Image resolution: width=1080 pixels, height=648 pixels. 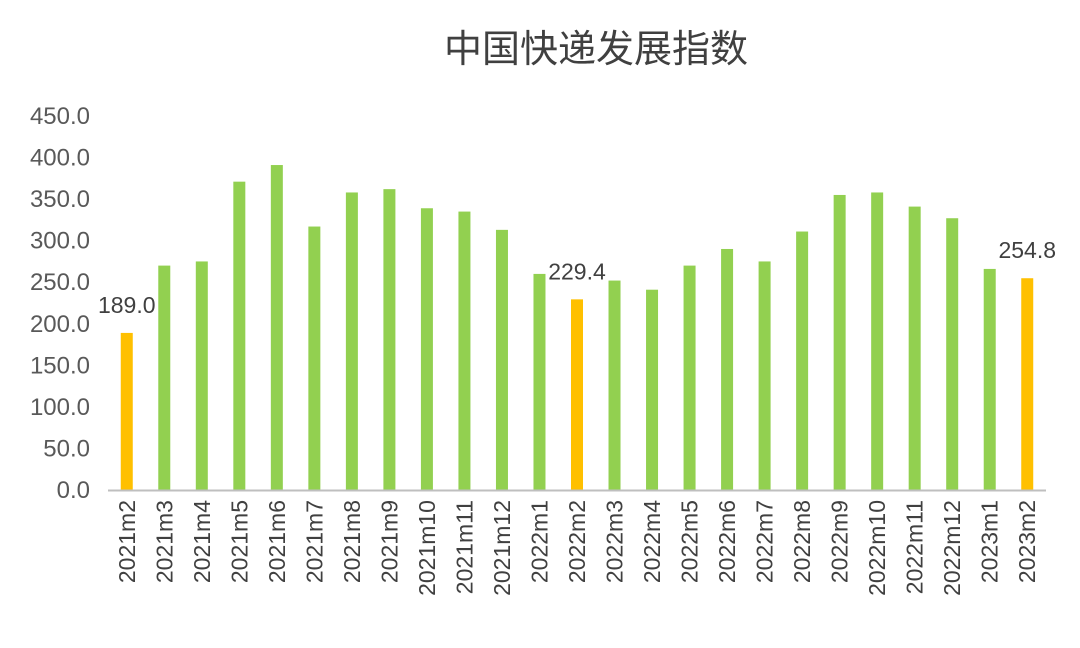 What do you see at coordinates (652, 389) in the screenshot?
I see `bar-2022m4` at bounding box center [652, 389].